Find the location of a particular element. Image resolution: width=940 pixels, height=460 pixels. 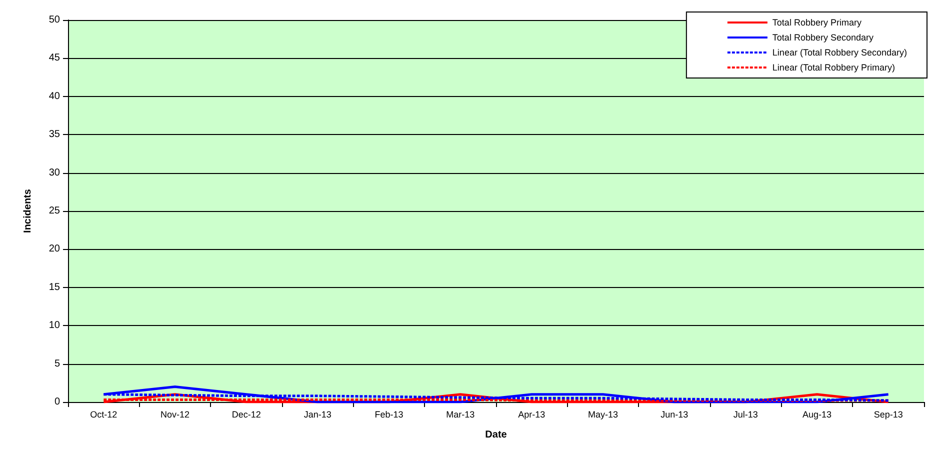

x-tick-label: Nov-12 is located at coordinates (175, 415).